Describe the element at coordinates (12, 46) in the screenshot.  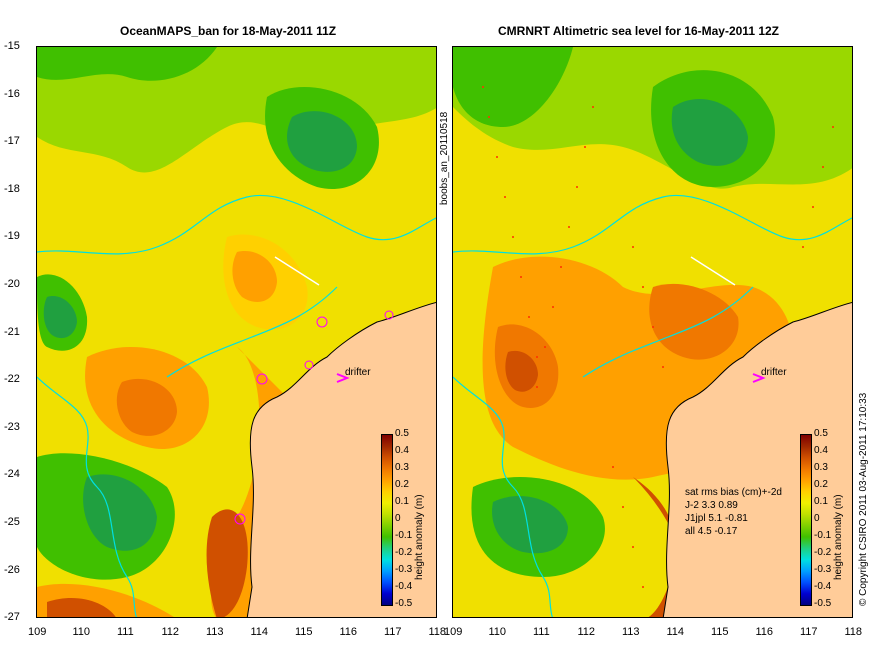
I see `lat-tick-label: -15` at that location.